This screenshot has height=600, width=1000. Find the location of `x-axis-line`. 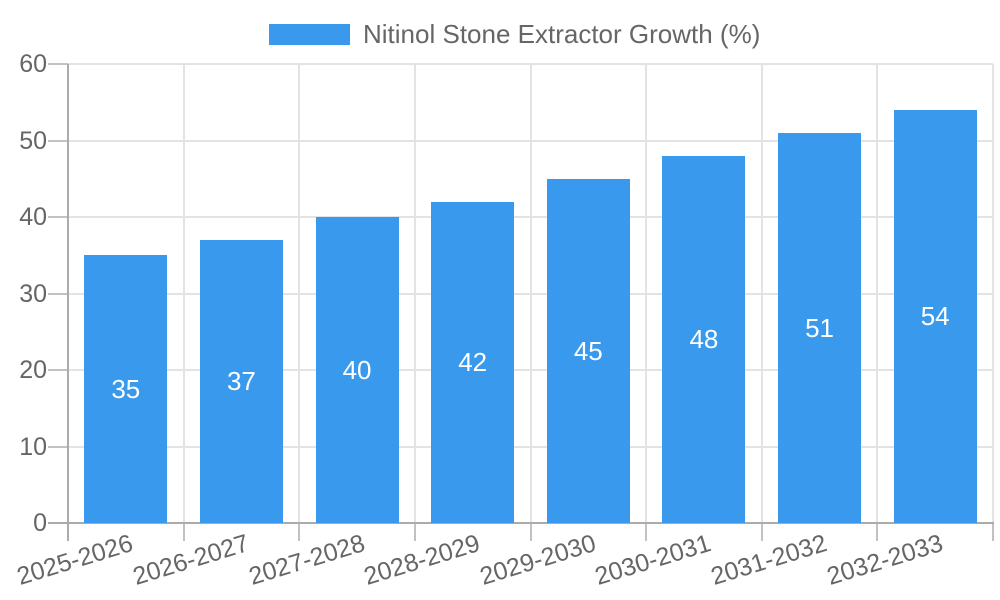

x-axis-line is located at coordinates (521, 523).